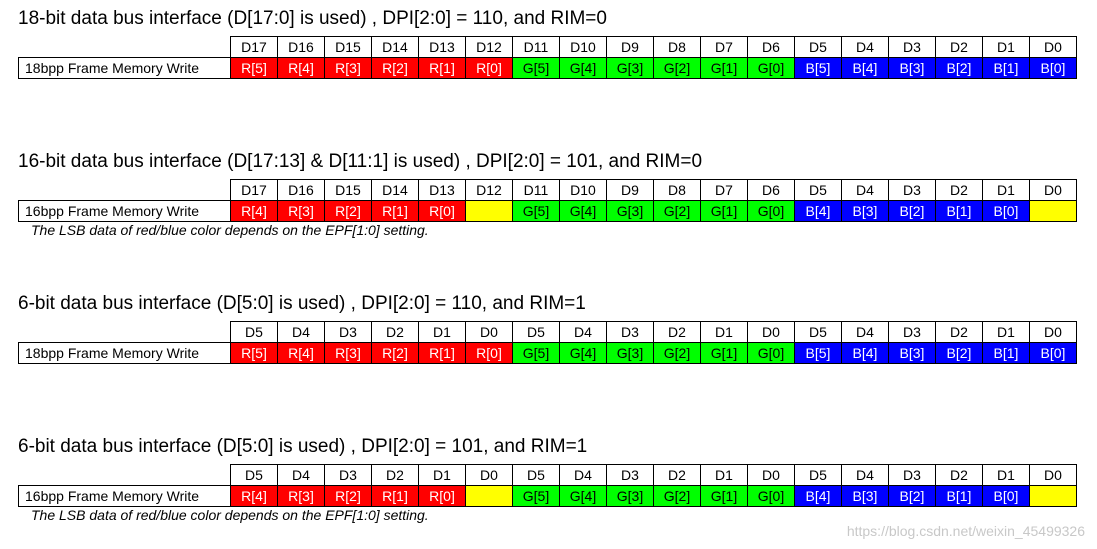 The image size is (1097, 549). Describe the element at coordinates (1053, 496) in the screenshot. I see `bit-cell-yellow` at that location.